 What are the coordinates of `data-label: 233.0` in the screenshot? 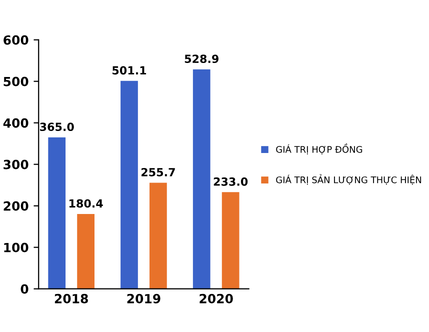 It's located at (231, 181).